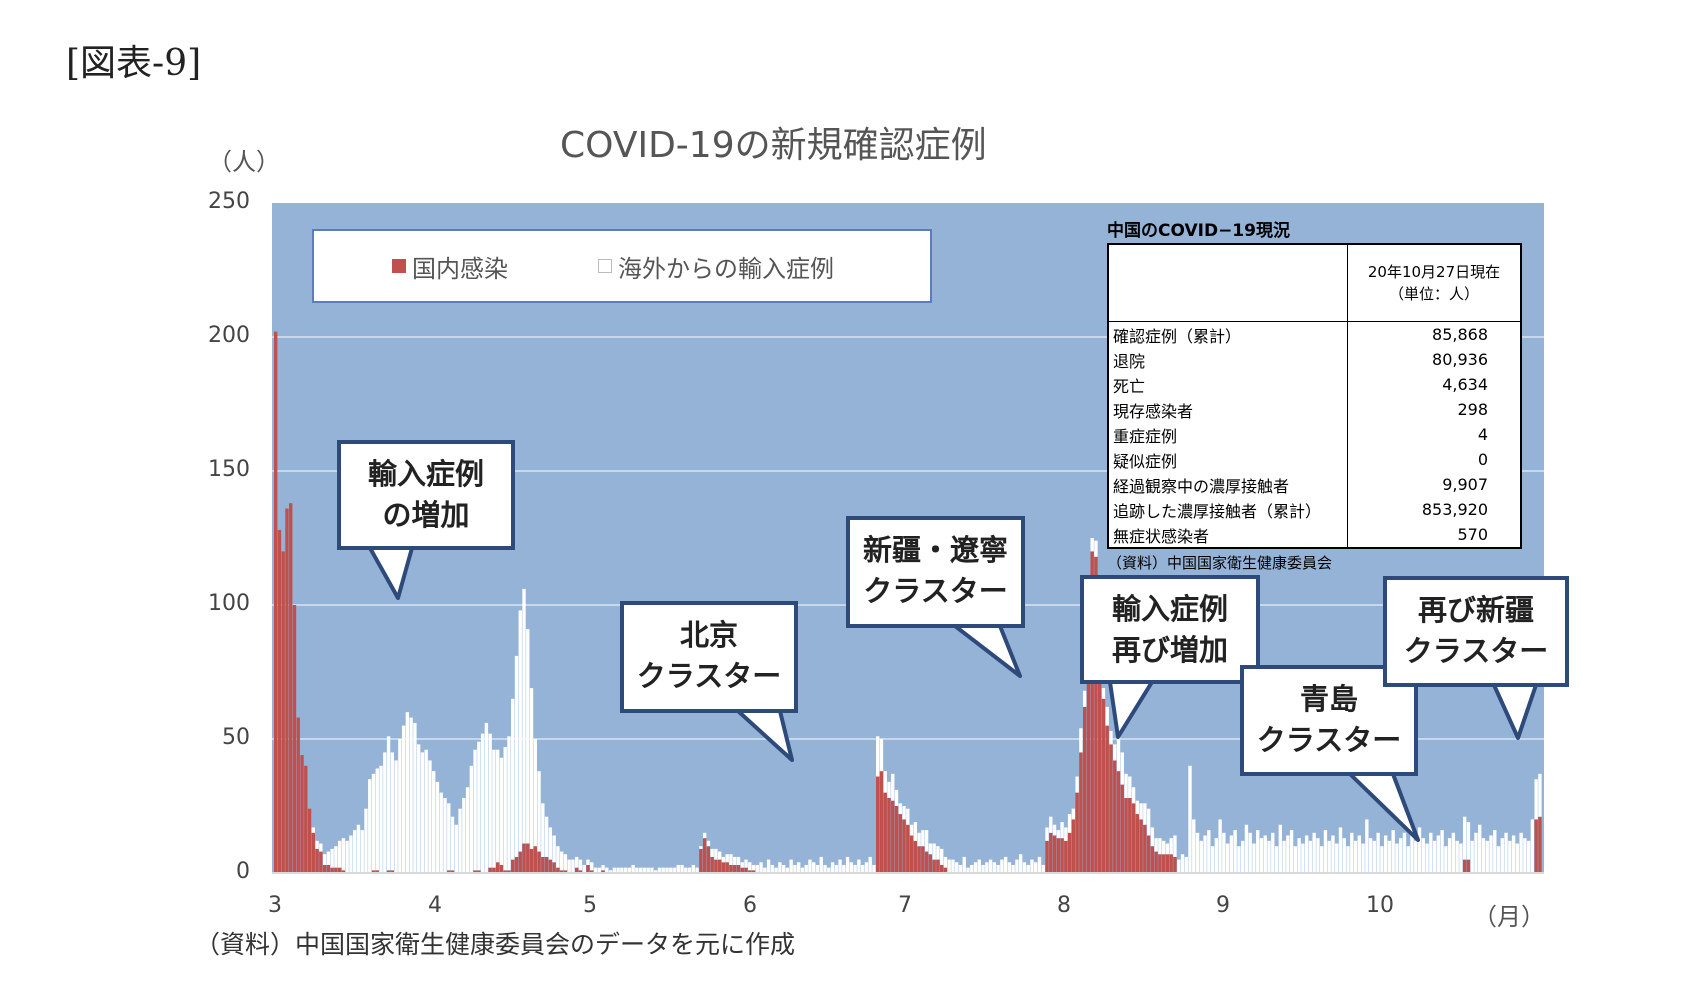  What do you see at coordinates (726, 268) in the screenshot?
I see `legend-label-imported: 海外からの輸入症例` at bounding box center [726, 268].